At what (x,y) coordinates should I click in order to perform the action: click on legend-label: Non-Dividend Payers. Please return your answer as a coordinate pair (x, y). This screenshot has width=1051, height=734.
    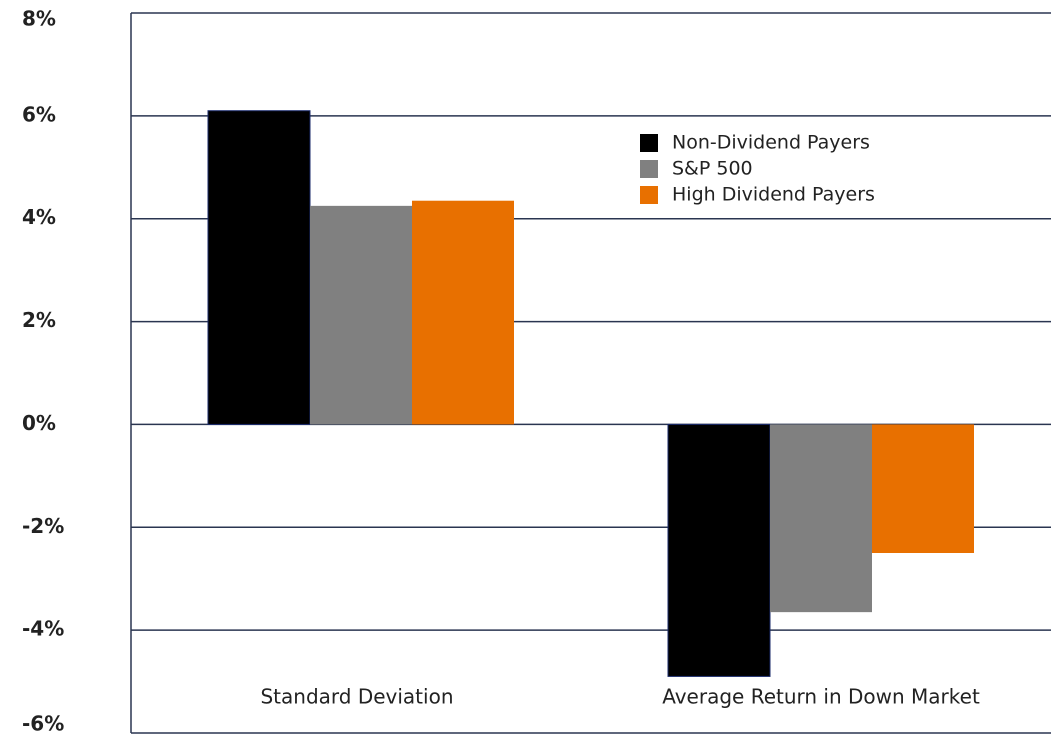
    Looking at the image, I should click on (771, 143).